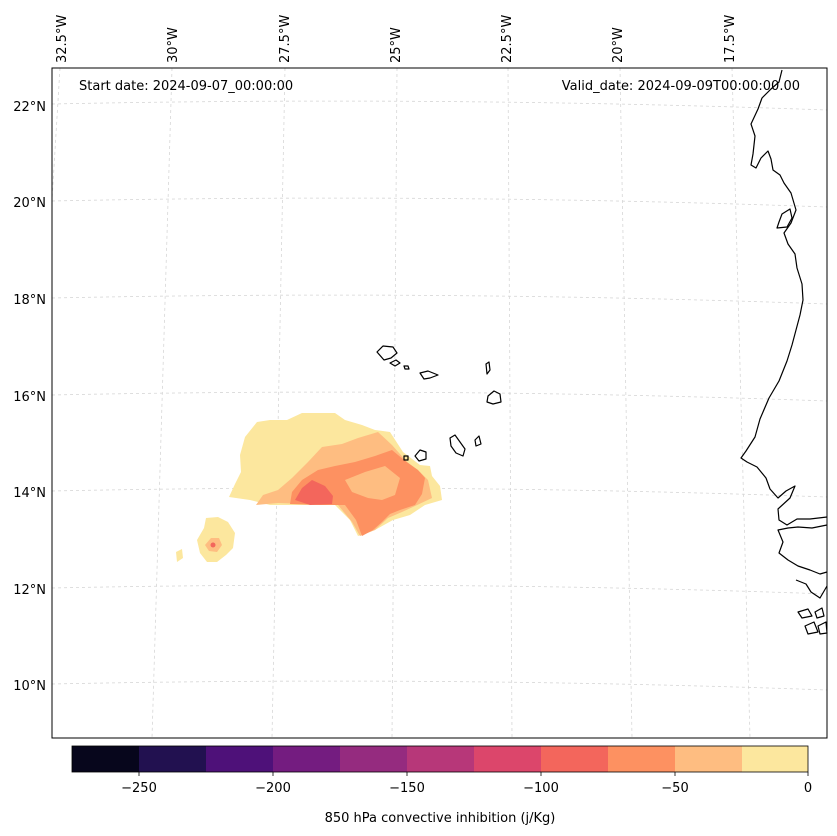 This screenshot has height=836, width=837. Describe the element at coordinates (626, 403) in the screenshot. I see `meridian-20w` at that location.